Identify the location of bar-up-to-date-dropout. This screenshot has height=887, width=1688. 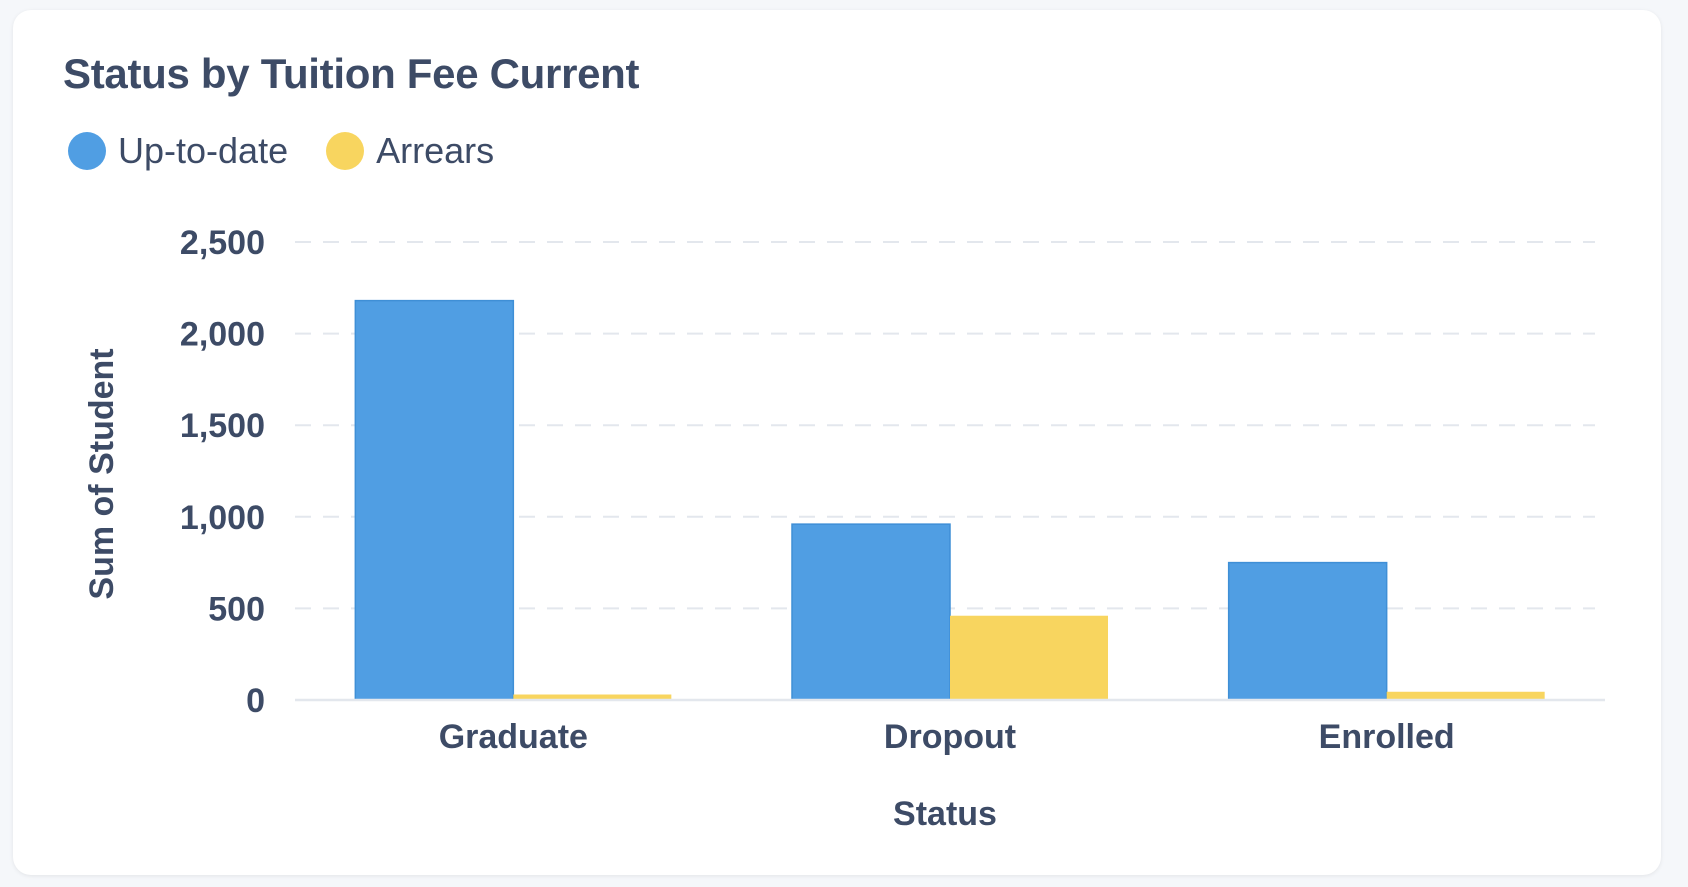
(871, 612).